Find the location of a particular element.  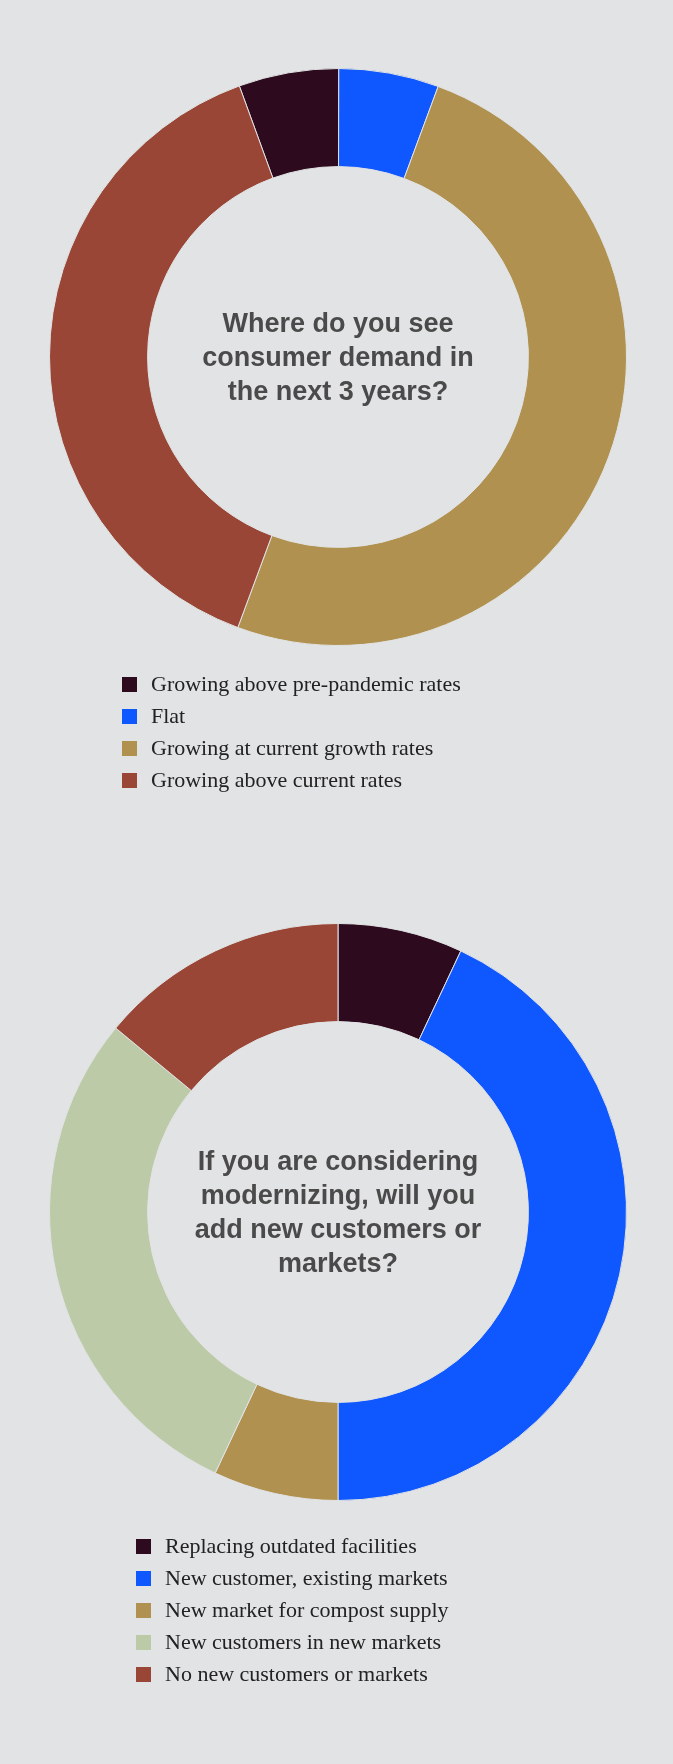

legend-label: New market for compost supply is located at coordinates (307, 1610).